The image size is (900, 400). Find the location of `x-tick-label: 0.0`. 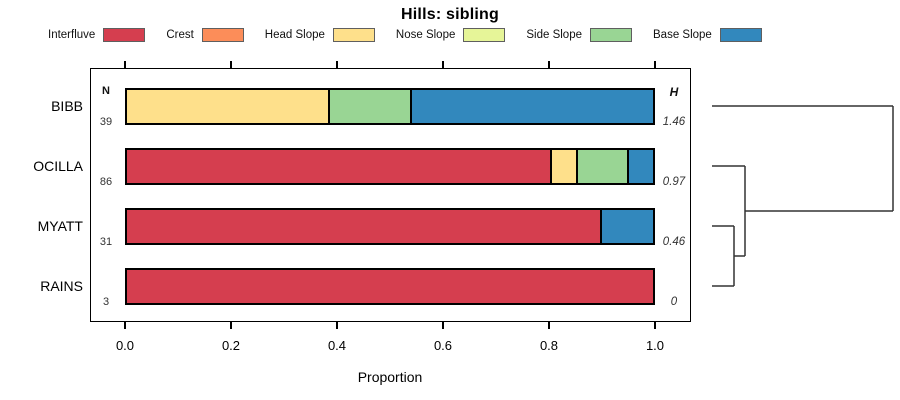

x-tick-label: 0.0 is located at coordinates (125, 345).